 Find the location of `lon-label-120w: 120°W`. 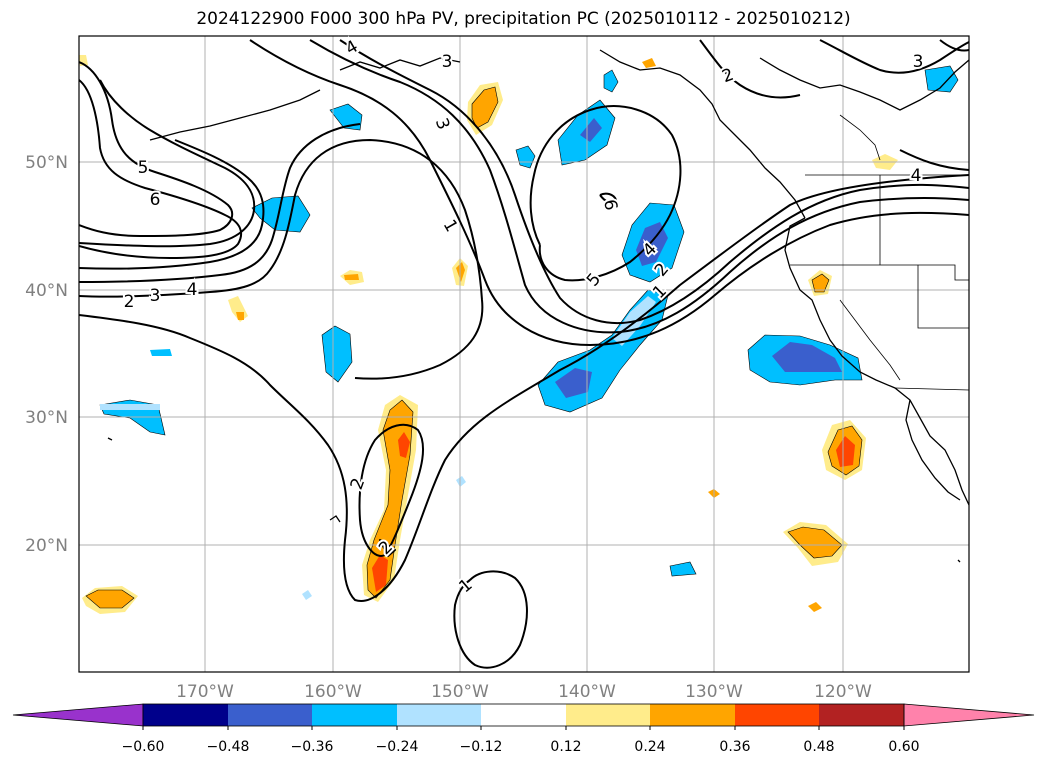

lon-label-120w: 120°W is located at coordinates (843, 692).